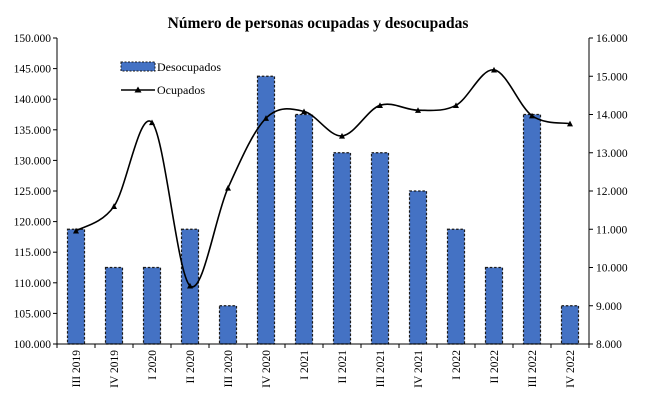 The image size is (650, 415). I want to click on left-tick-label-5: 125.000, so click(33, 192).